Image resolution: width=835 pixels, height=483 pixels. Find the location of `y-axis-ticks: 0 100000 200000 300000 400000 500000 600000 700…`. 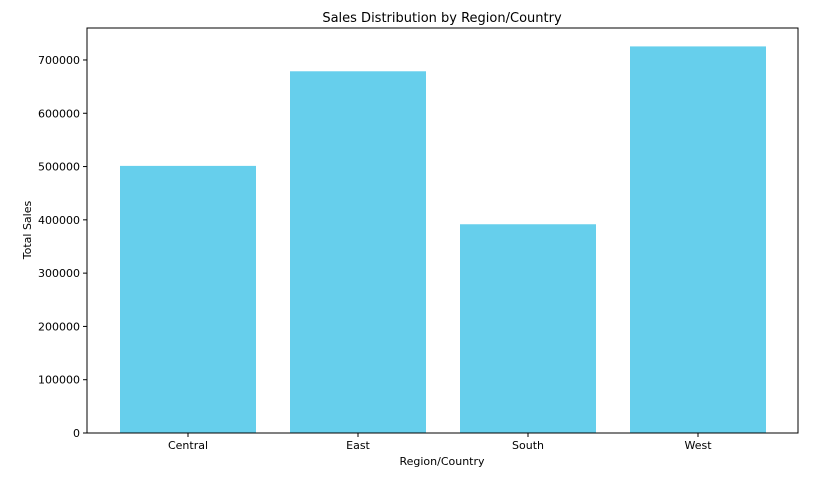

y-axis-ticks: 0 100000 200000 300000 400000 500000 600000 700… is located at coordinates (62, 247).